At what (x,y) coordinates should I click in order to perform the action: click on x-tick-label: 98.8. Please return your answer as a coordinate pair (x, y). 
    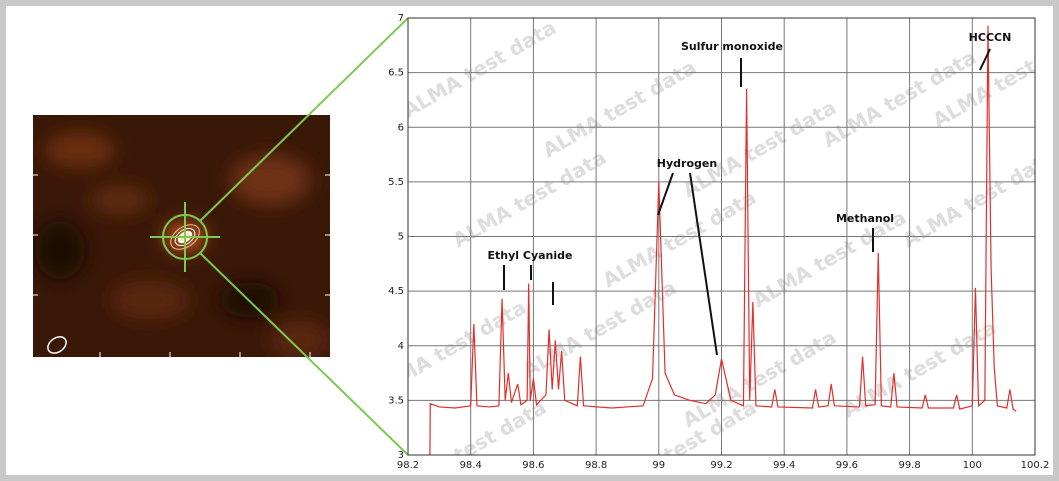
    Looking at the image, I should click on (596, 465).